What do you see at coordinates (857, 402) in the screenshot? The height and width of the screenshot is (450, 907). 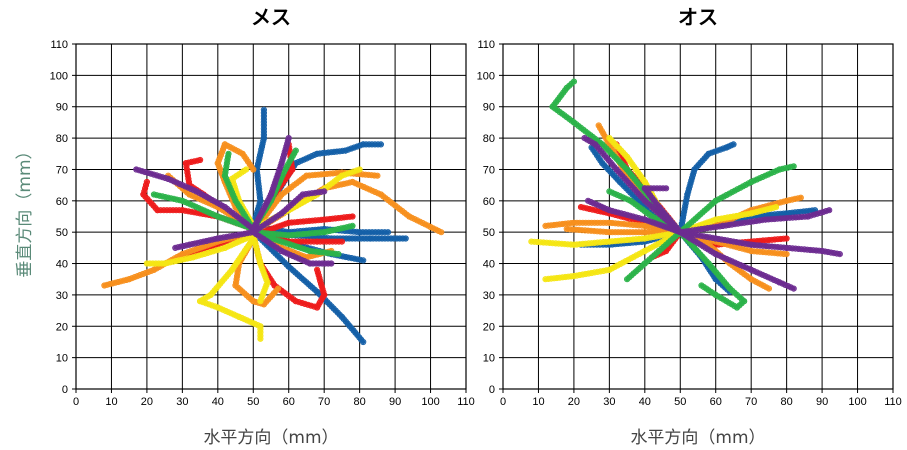 I see `x-tick-label: 100` at bounding box center [857, 402].